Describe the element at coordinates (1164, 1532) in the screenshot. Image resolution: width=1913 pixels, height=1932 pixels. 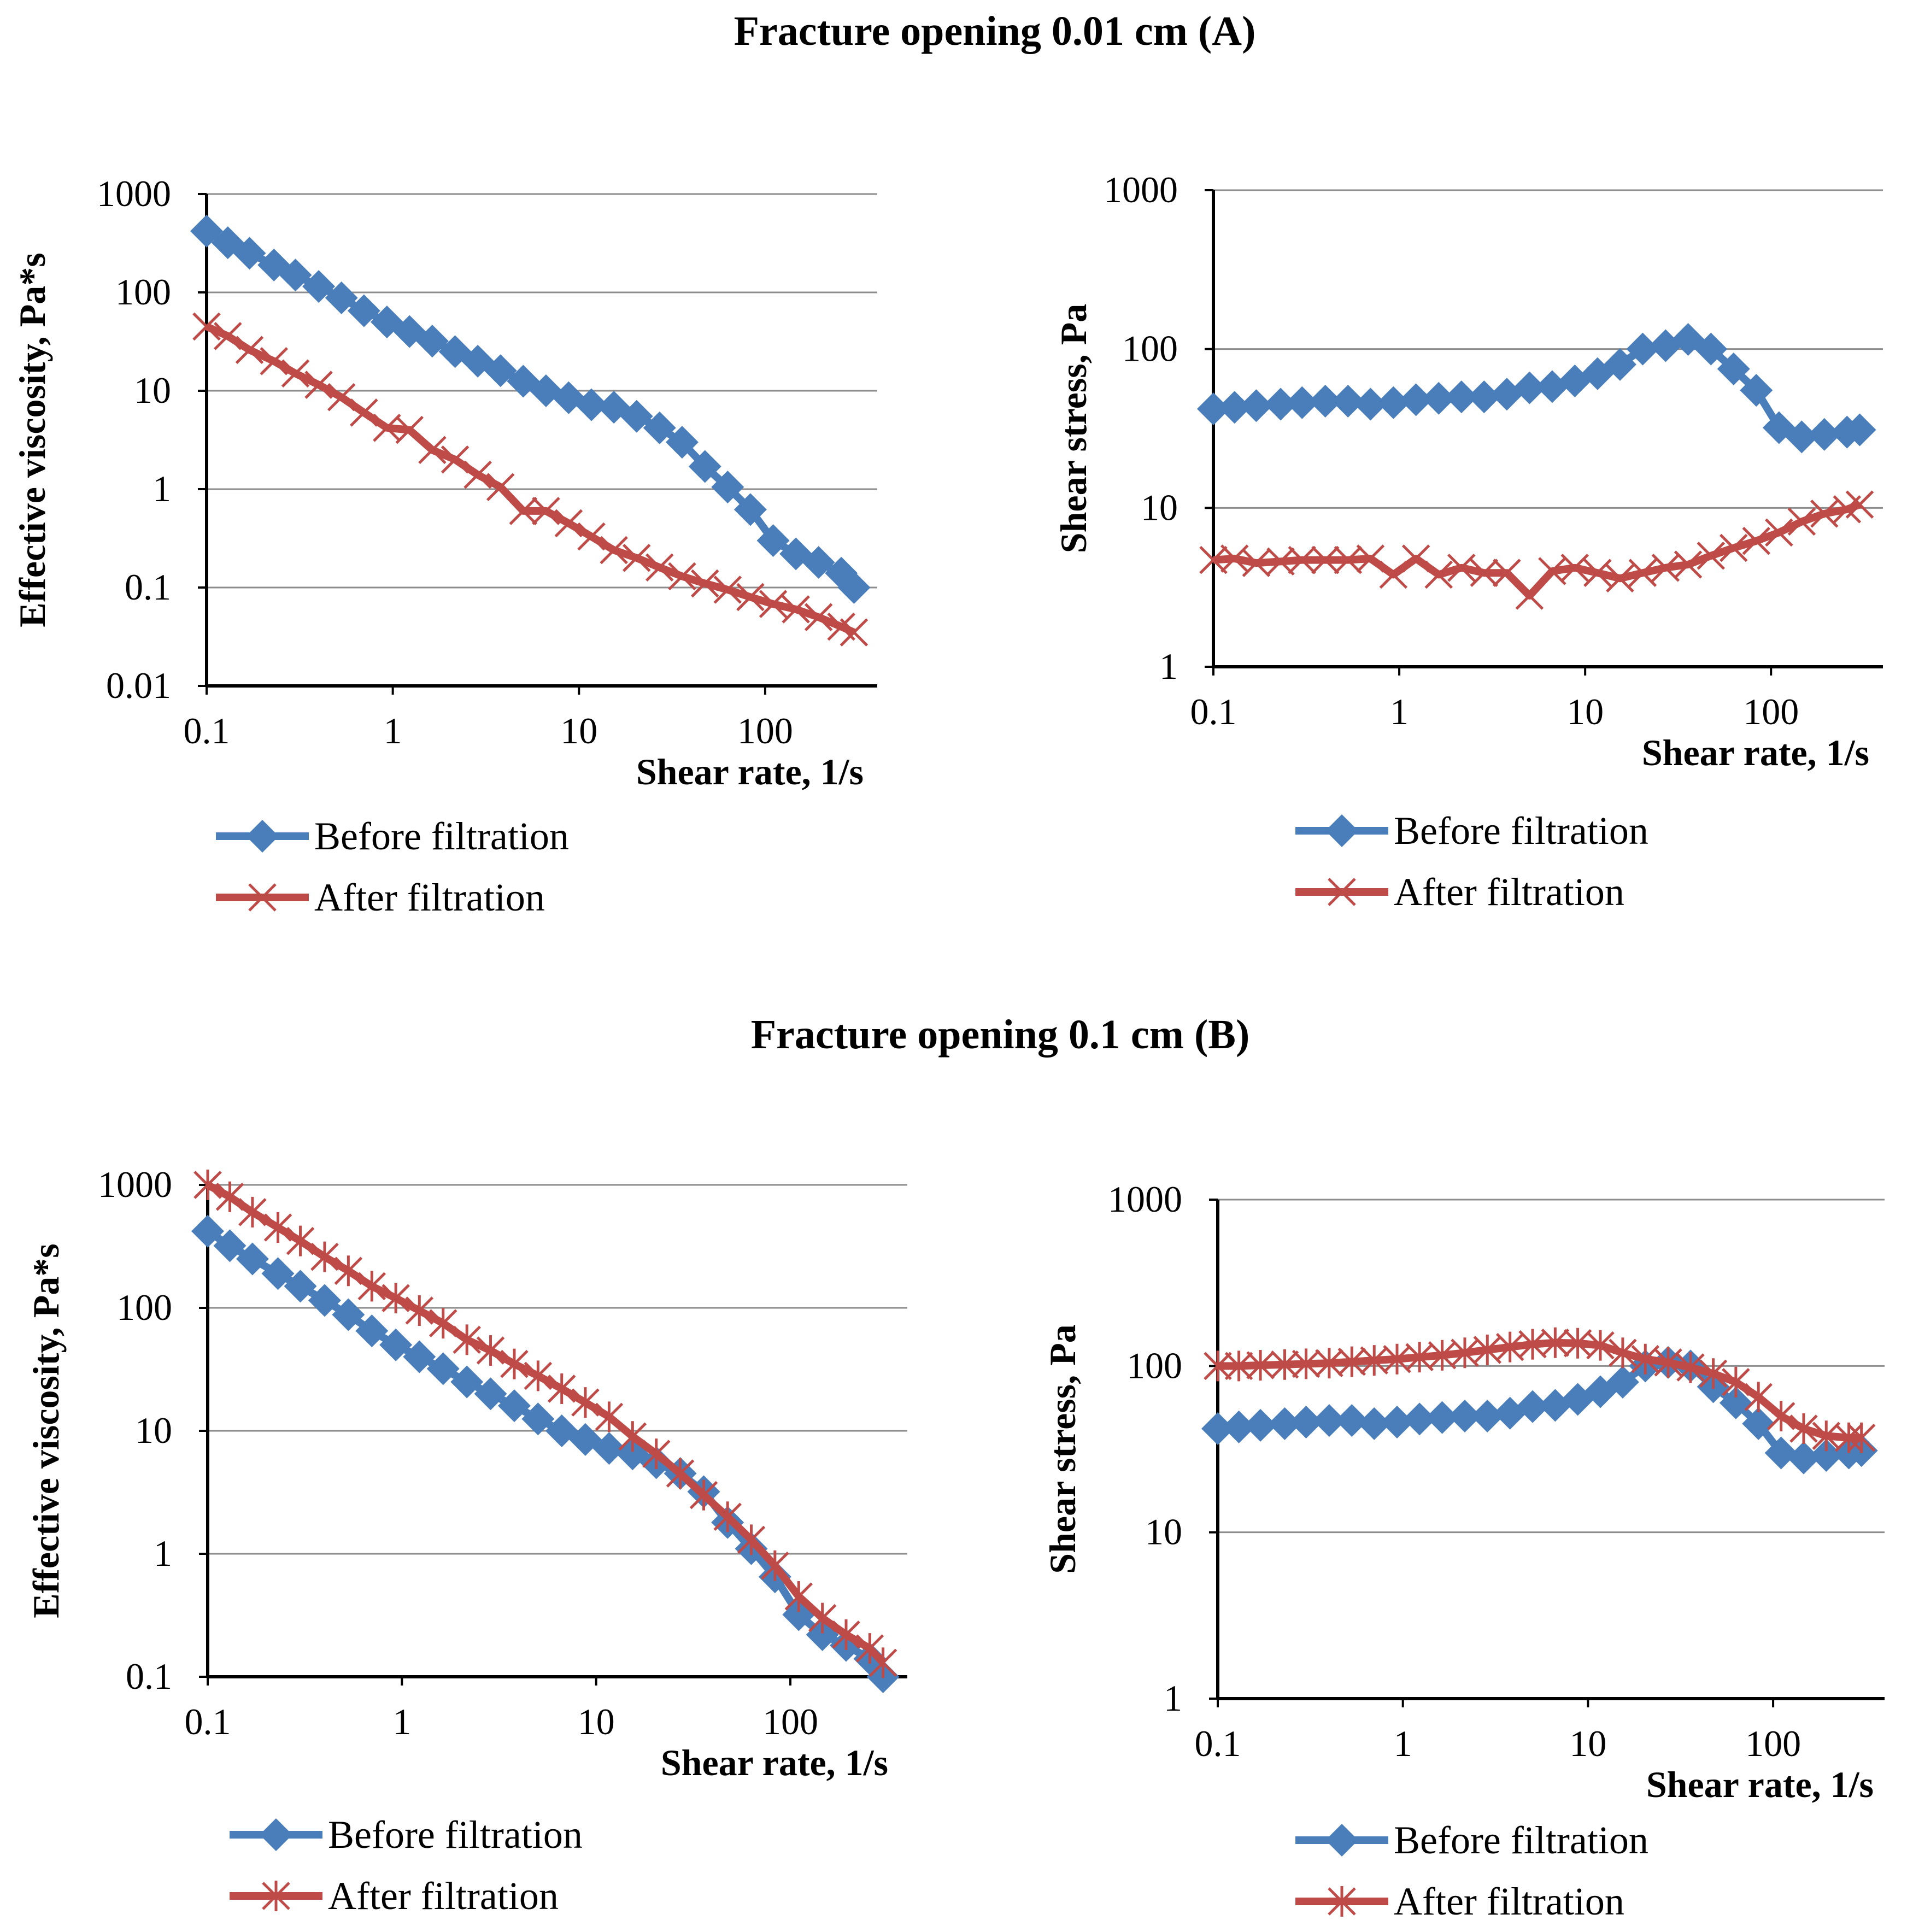
I see `y-tick-label: 10` at that location.